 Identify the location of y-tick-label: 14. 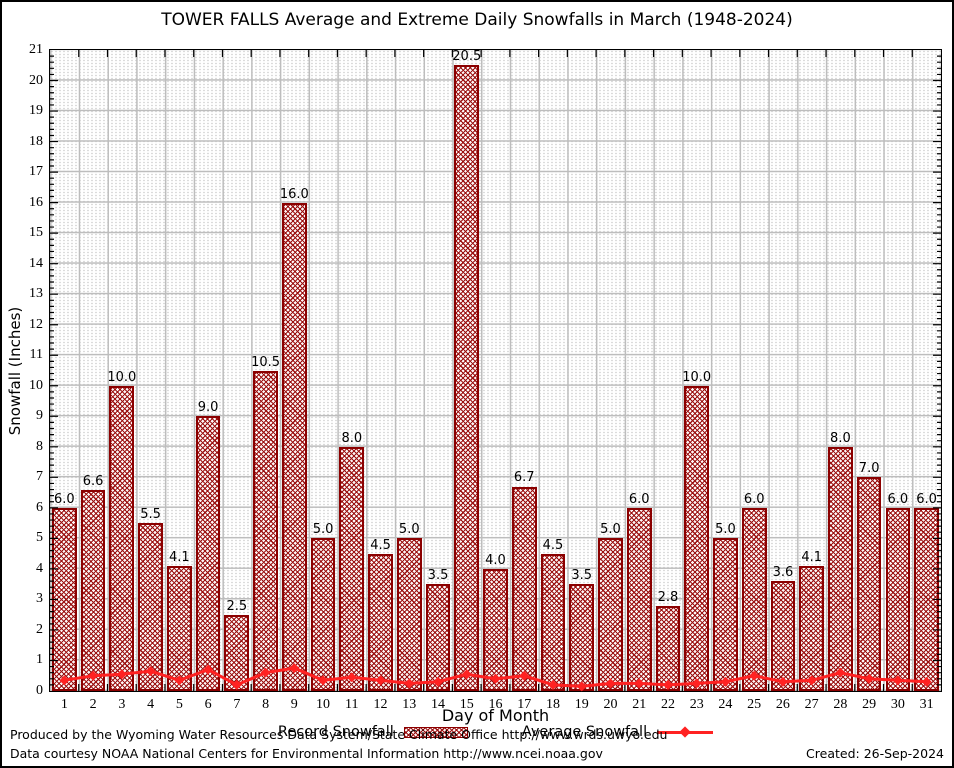
(36, 263).